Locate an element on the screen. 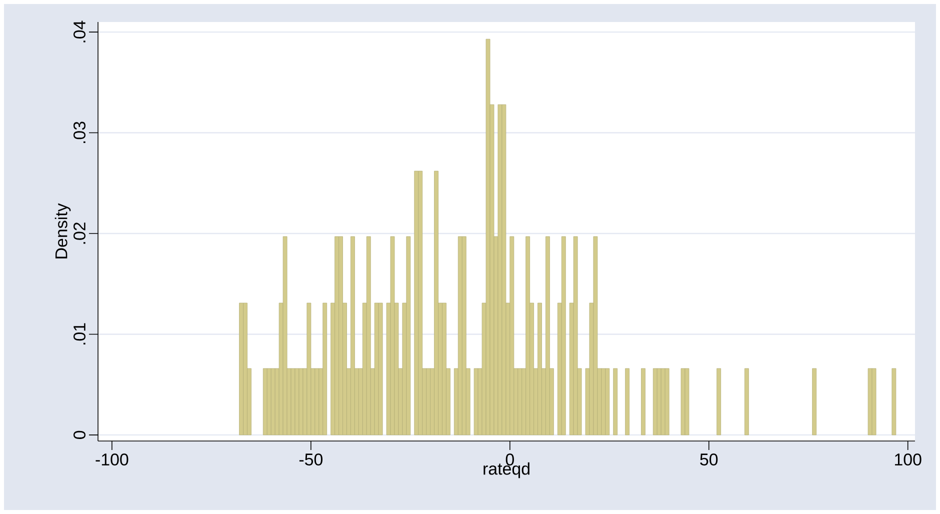  x-tick-label: -100 is located at coordinates (112, 460).